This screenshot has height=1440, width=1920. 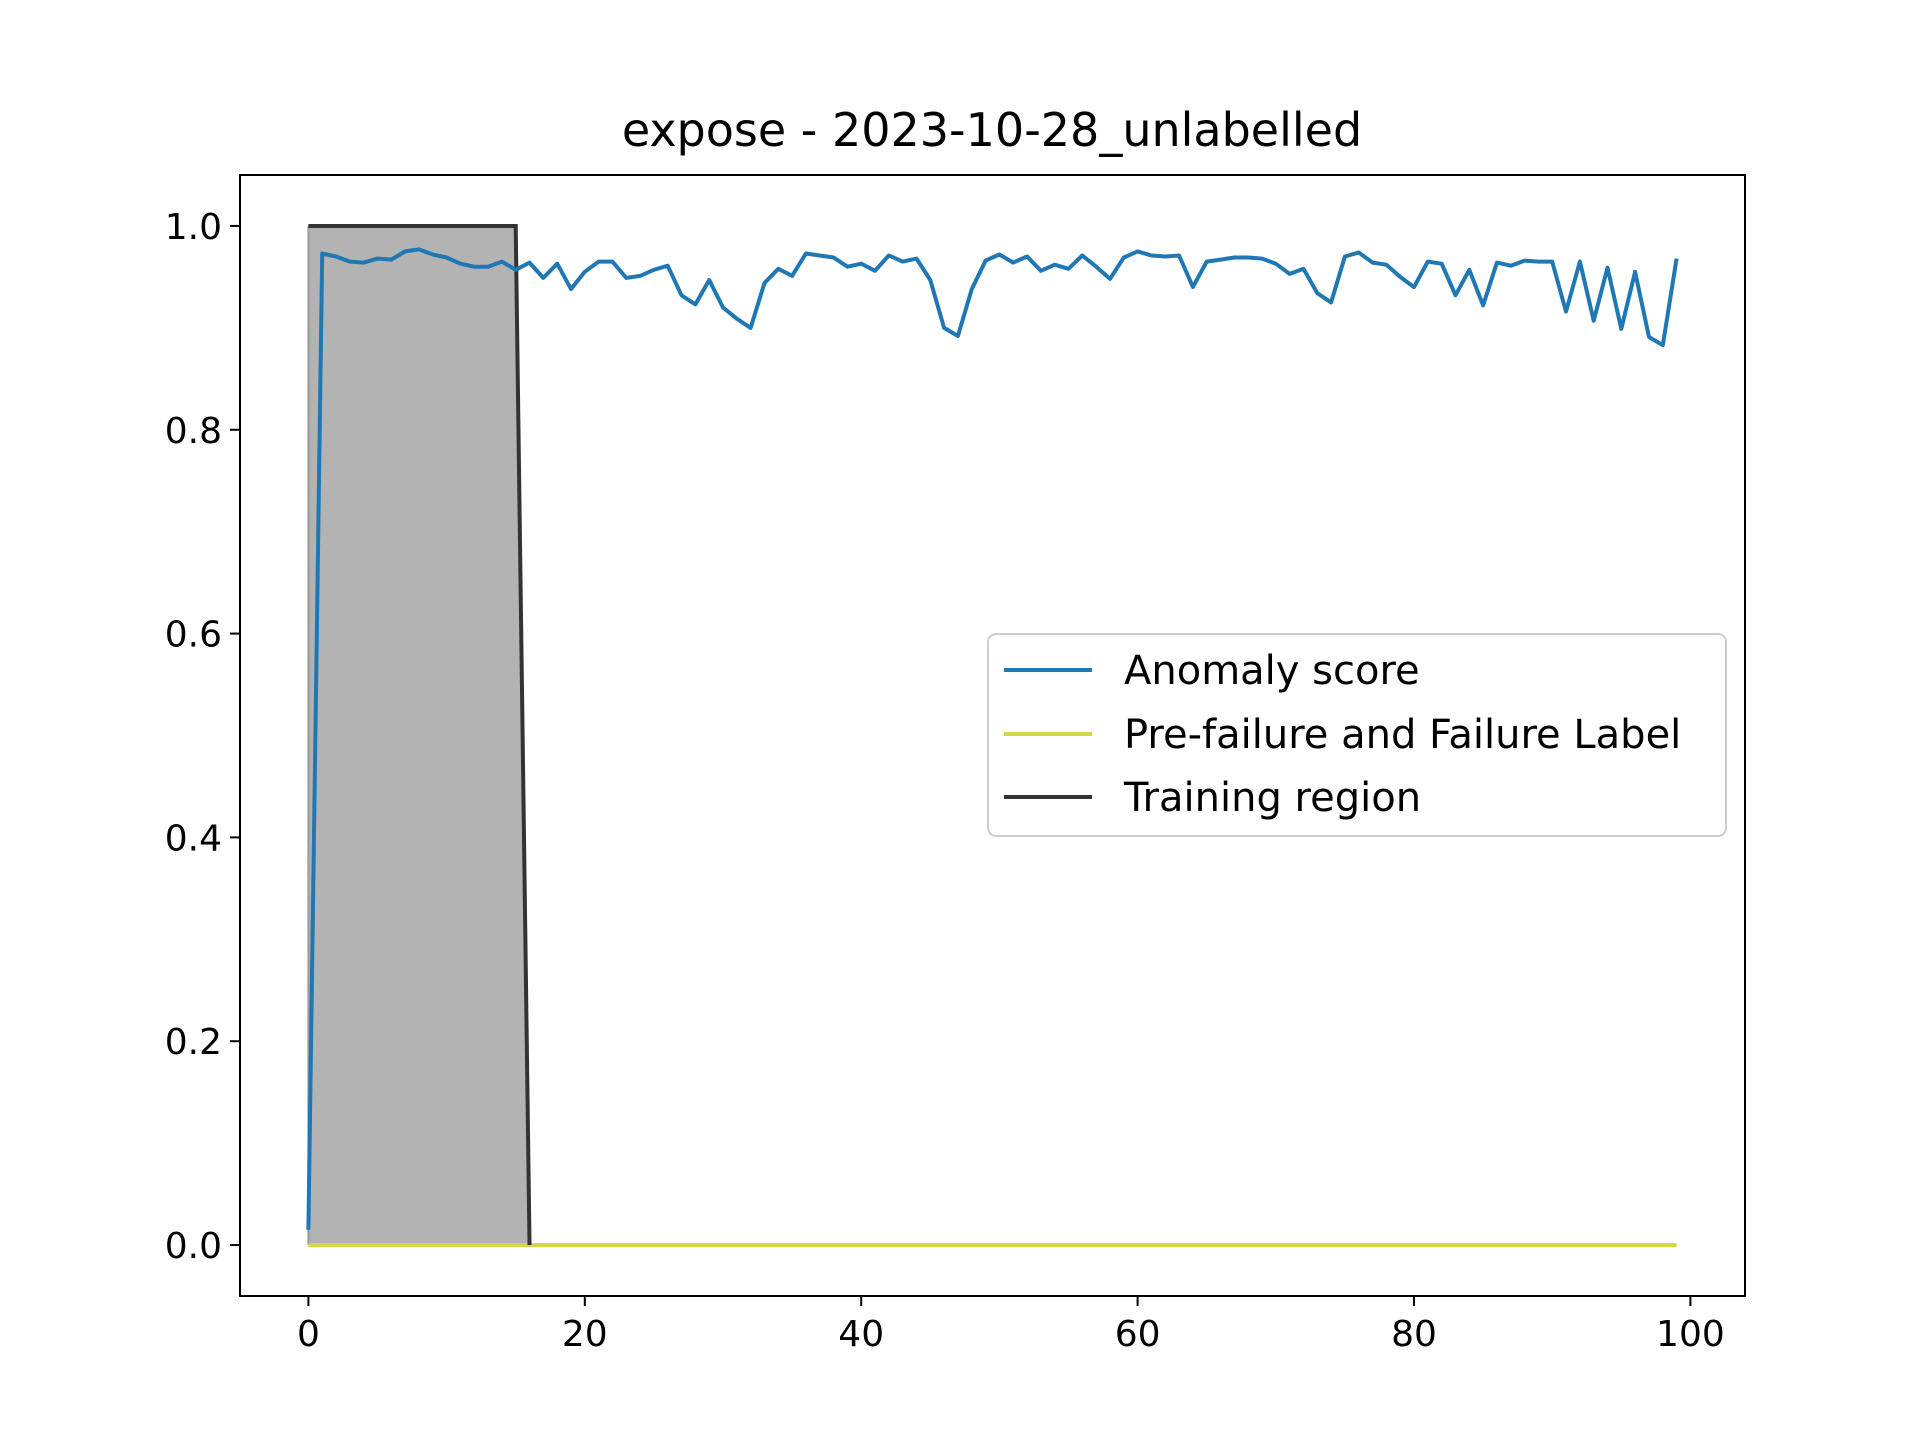 I want to click on y-tick-label: 0.8, so click(x=193, y=431).